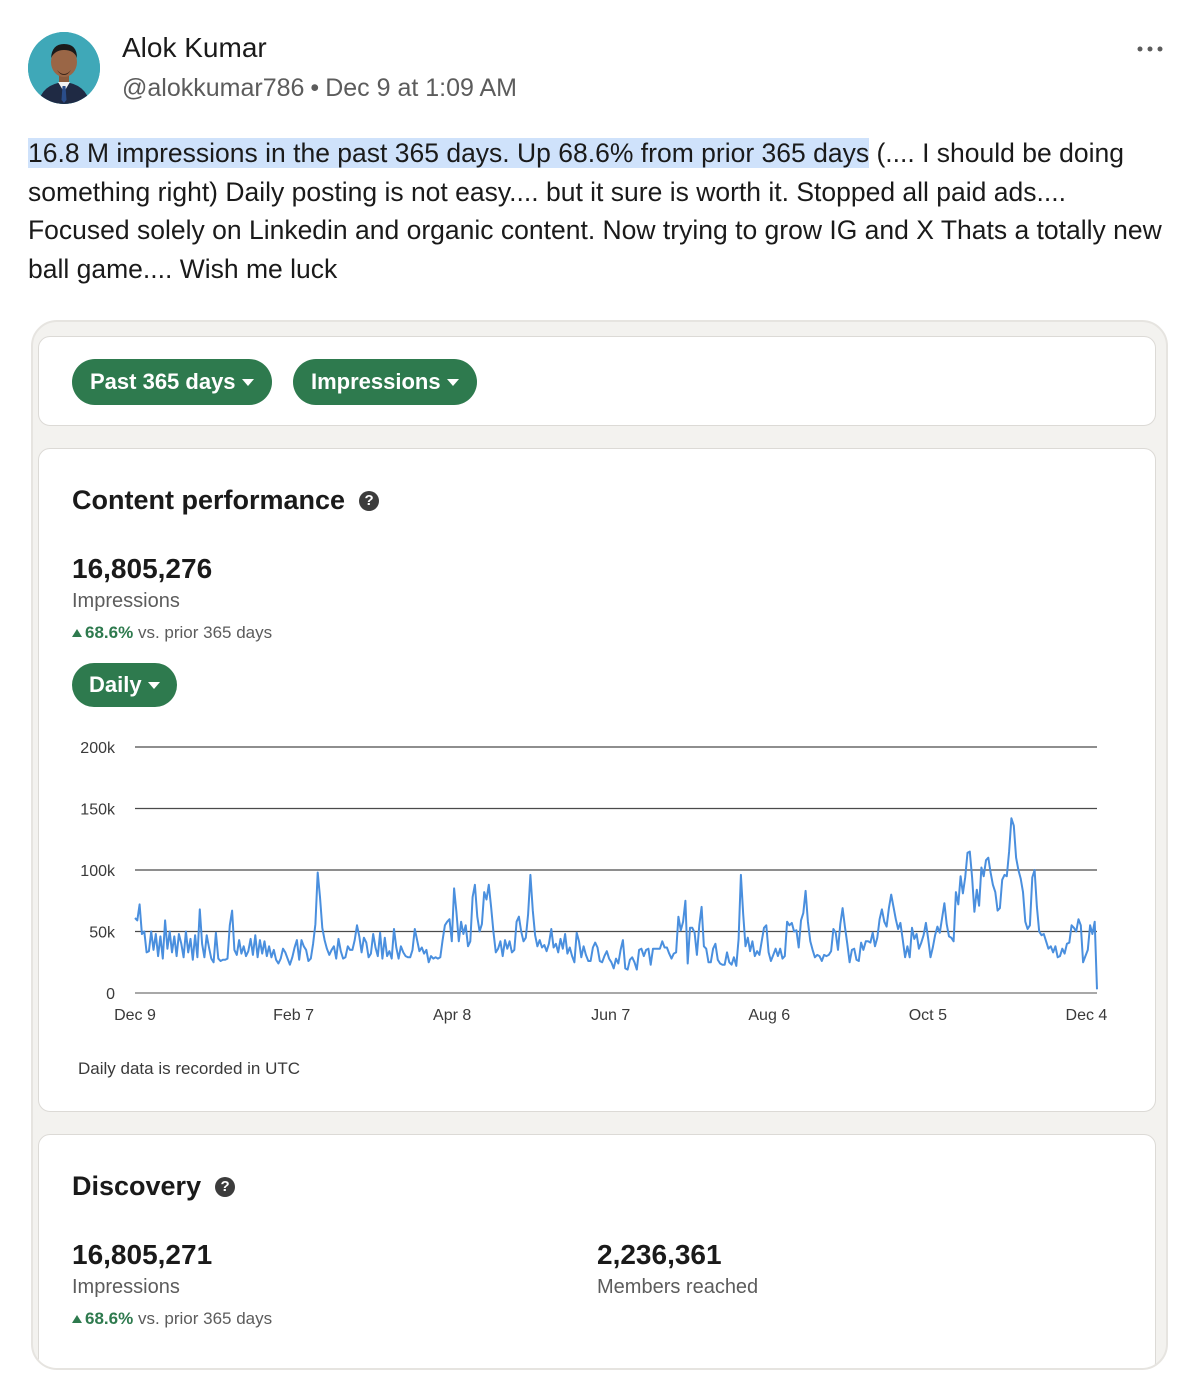 Image resolution: width=1200 pixels, height=1394 pixels. What do you see at coordinates (109, 1318) in the screenshot?
I see `discovery-delta-value: 68.6%` at bounding box center [109, 1318].